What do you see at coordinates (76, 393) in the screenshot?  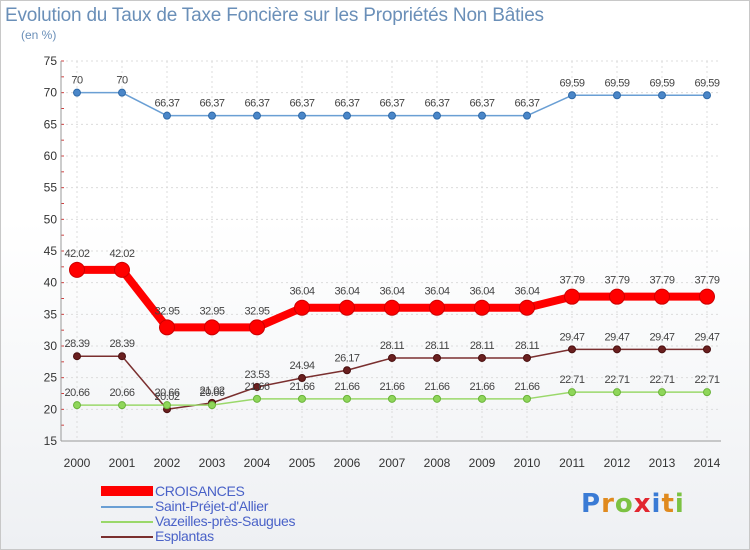 I see `data-label-vazeilles-pr-s-saugues: 20.66` at bounding box center [76, 393].